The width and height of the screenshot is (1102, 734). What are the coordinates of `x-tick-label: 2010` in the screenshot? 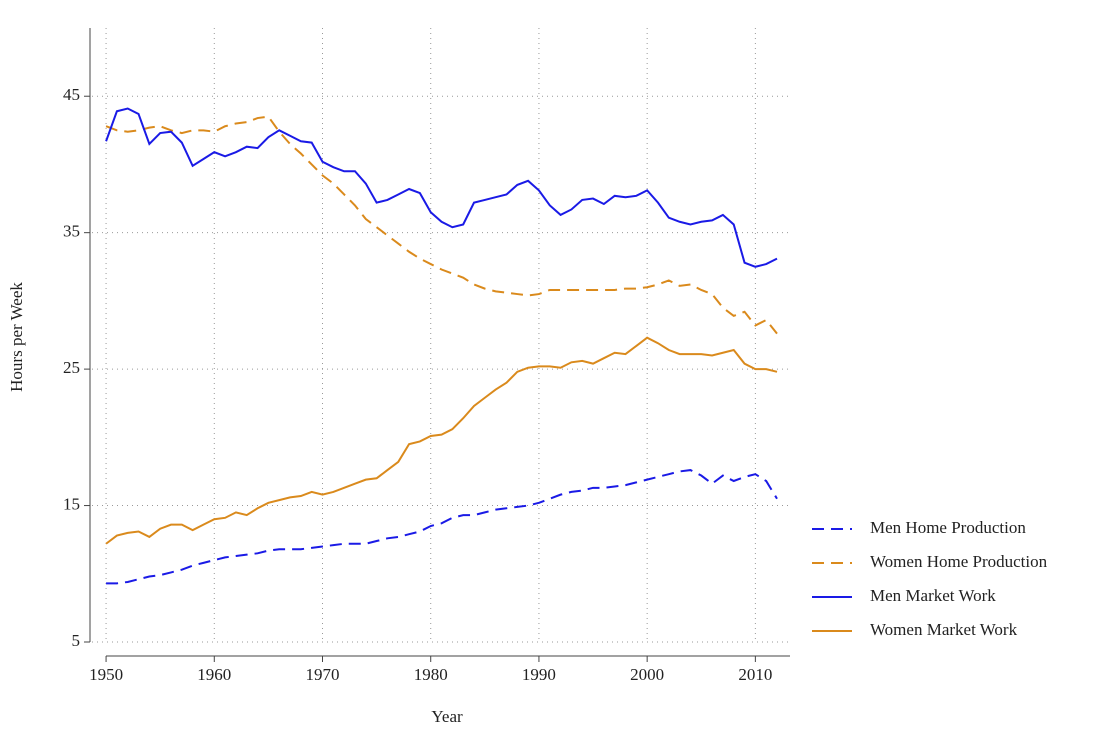 It's located at (755, 674).